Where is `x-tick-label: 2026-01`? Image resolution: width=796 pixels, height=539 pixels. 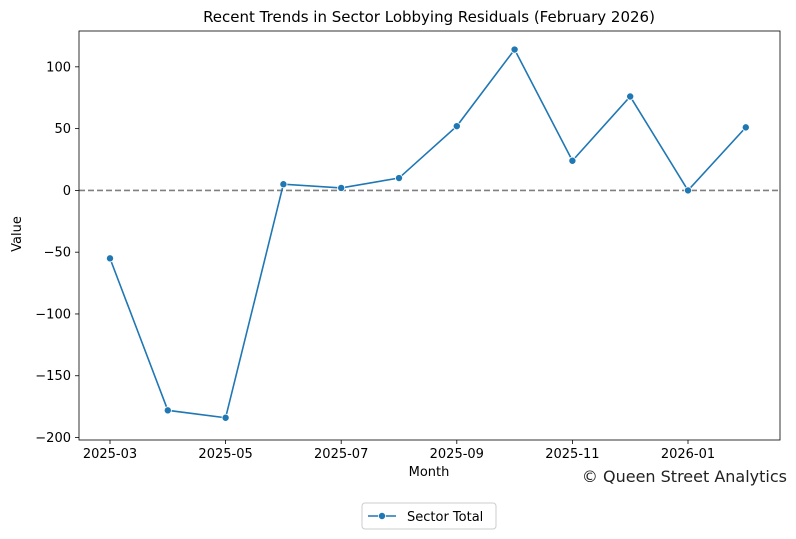 x-tick-label: 2026-01 is located at coordinates (688, 454).